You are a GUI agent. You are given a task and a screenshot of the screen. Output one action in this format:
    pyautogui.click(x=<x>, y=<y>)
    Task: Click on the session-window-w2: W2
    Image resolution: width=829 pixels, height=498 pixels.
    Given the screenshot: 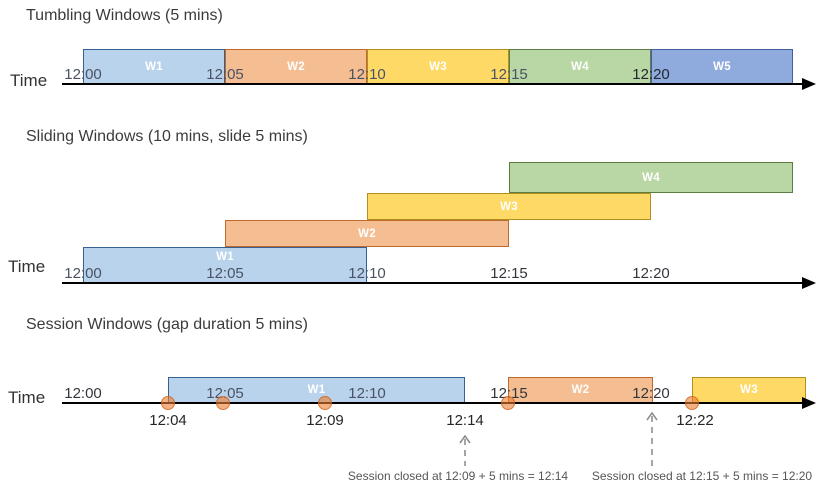 What is the action you would take?
    pyautogui.click(x=580, y=390)
    